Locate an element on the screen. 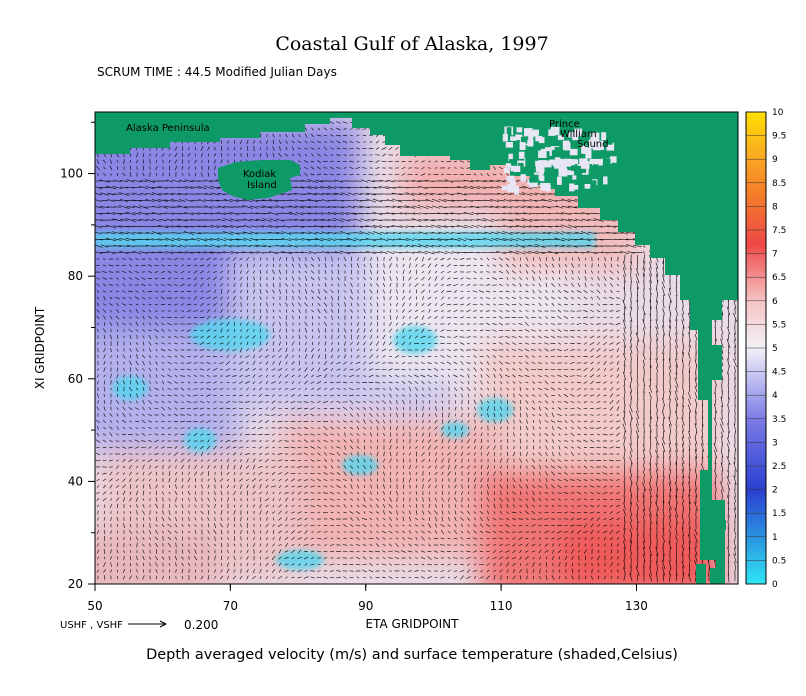 The height and width of the screenshot is (696, 806). y-tick-label: 60 is located at coordinates (75, 379).